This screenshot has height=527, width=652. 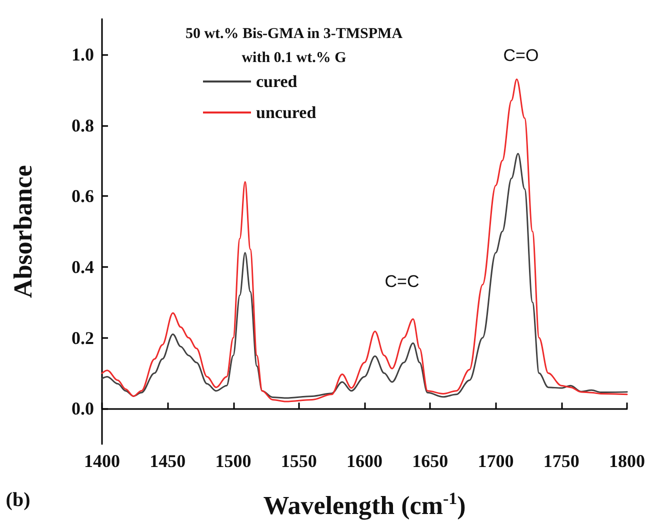 What do you see at coordinates (83, 54) in the screenshot?
I see `y-tick-label: 1.0` at bounding box center [83, 54].